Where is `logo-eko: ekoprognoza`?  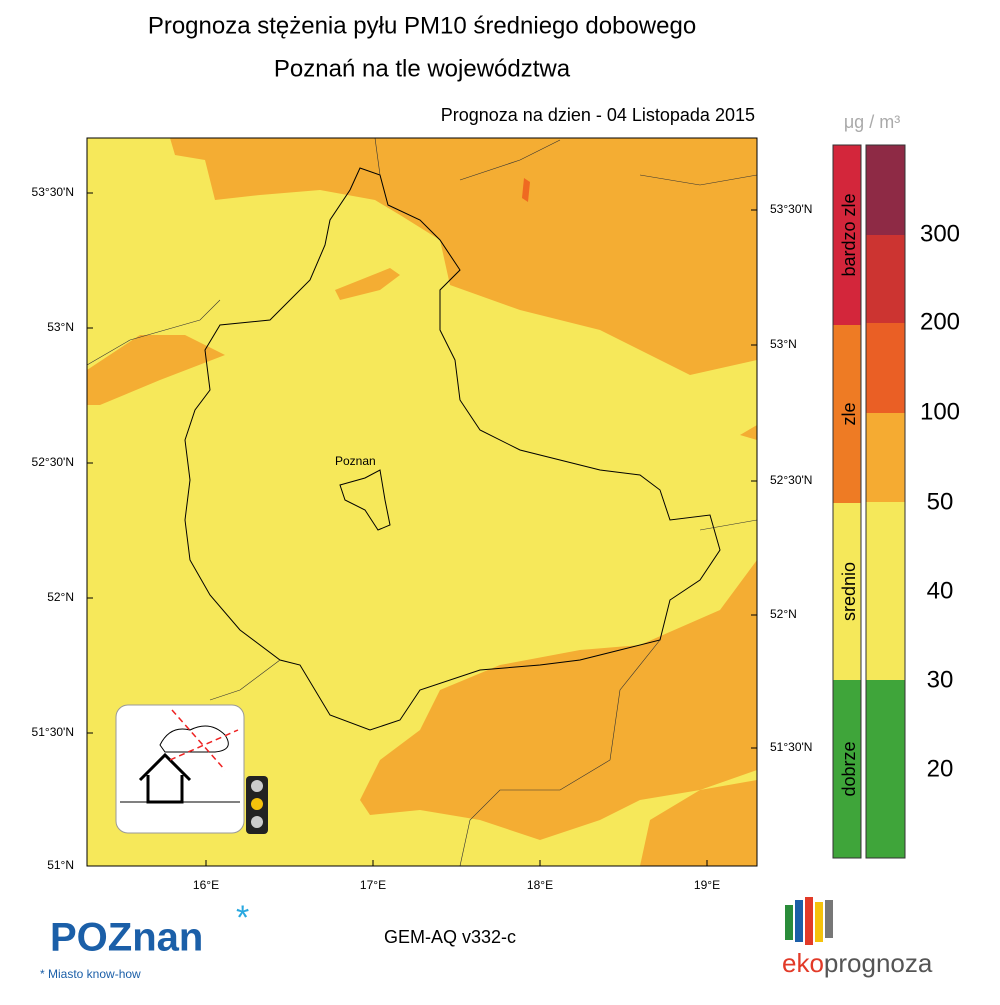 logo-eko: ekoprognoza is located at coordinates (857, 963).